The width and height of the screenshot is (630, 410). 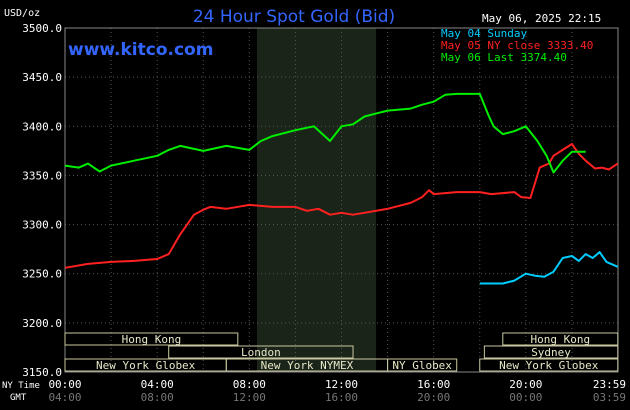 What do you see at coordinates (433, 397) in the screenshot?
I see `x-tick-label-gmt: 20:00` at bounding box center [433, 397].